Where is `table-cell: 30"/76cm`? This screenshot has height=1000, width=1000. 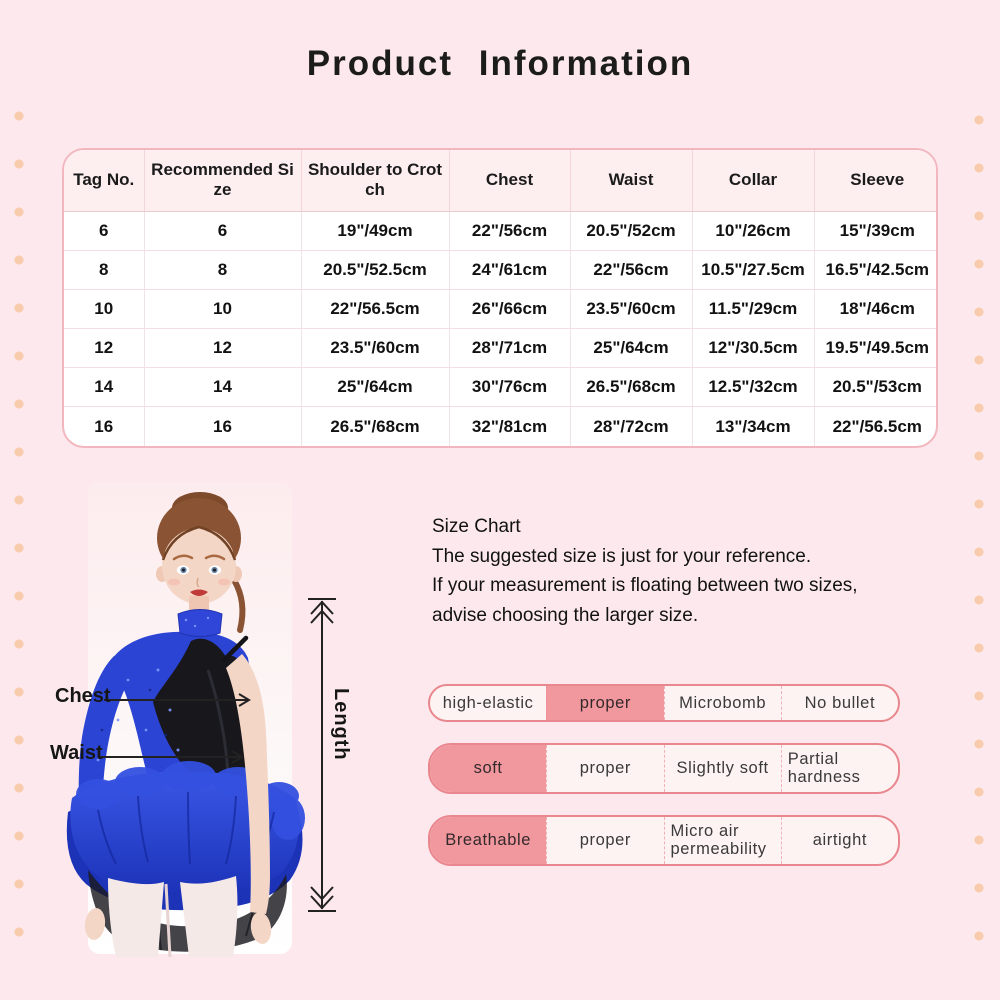
table-cell: 30"/76cm is located at coordinates (510, 387).